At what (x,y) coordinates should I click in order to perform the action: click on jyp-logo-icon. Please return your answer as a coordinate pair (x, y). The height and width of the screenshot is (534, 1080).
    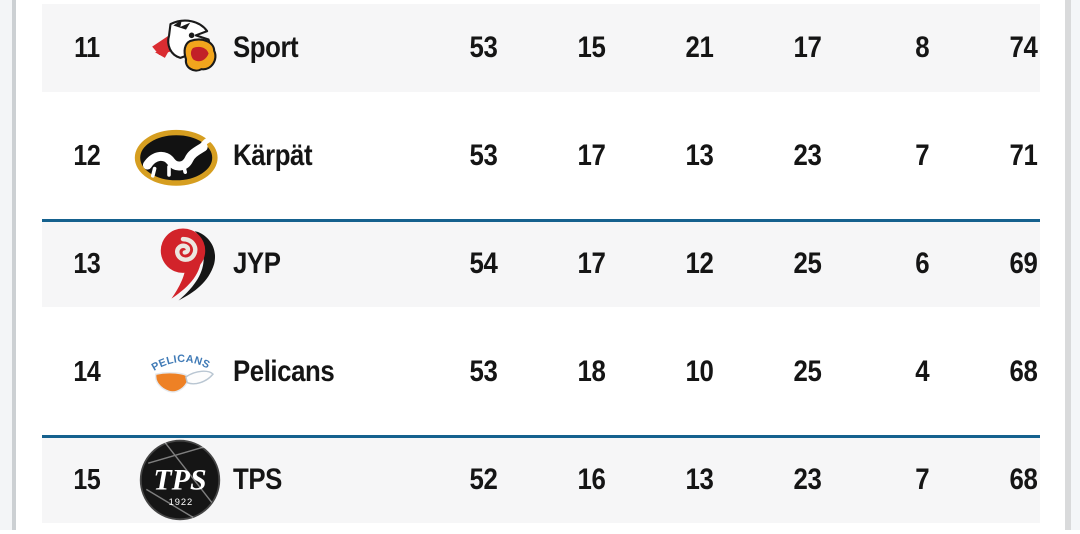
    Looking at the image, I should click on (188, 264).